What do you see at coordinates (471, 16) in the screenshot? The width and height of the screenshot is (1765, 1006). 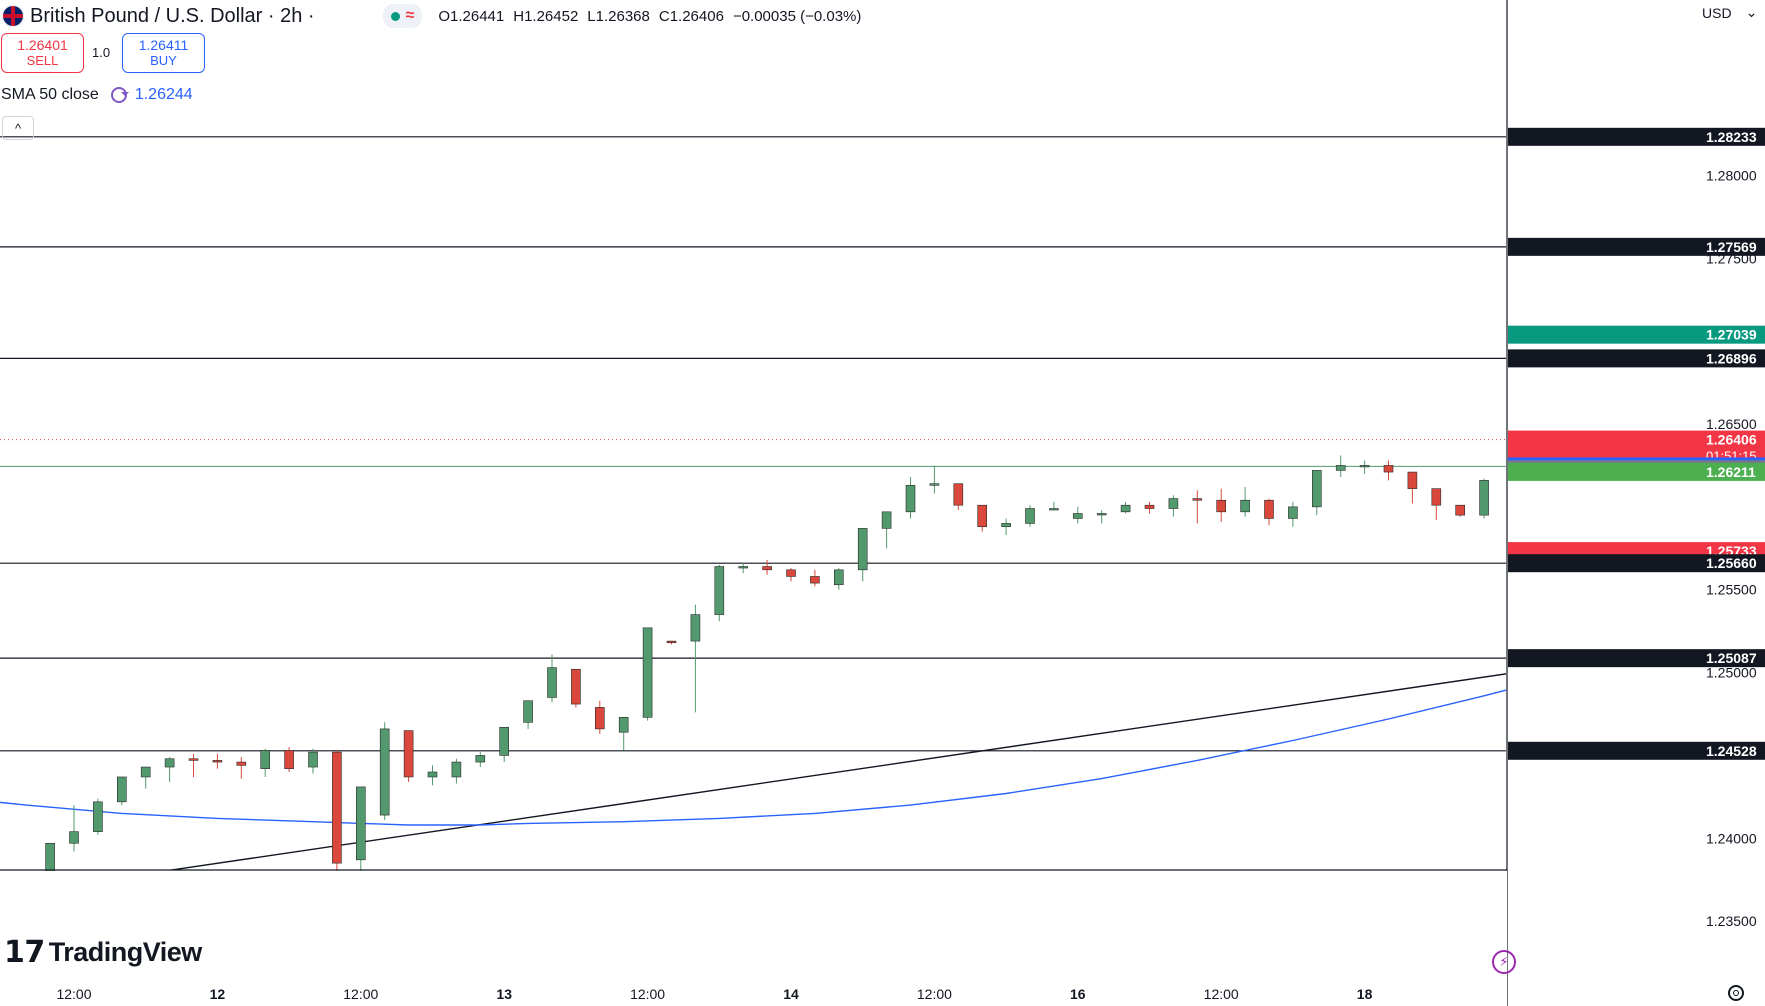 I see `ohlc-open: O1.26441` at bounding box center [471, 16].